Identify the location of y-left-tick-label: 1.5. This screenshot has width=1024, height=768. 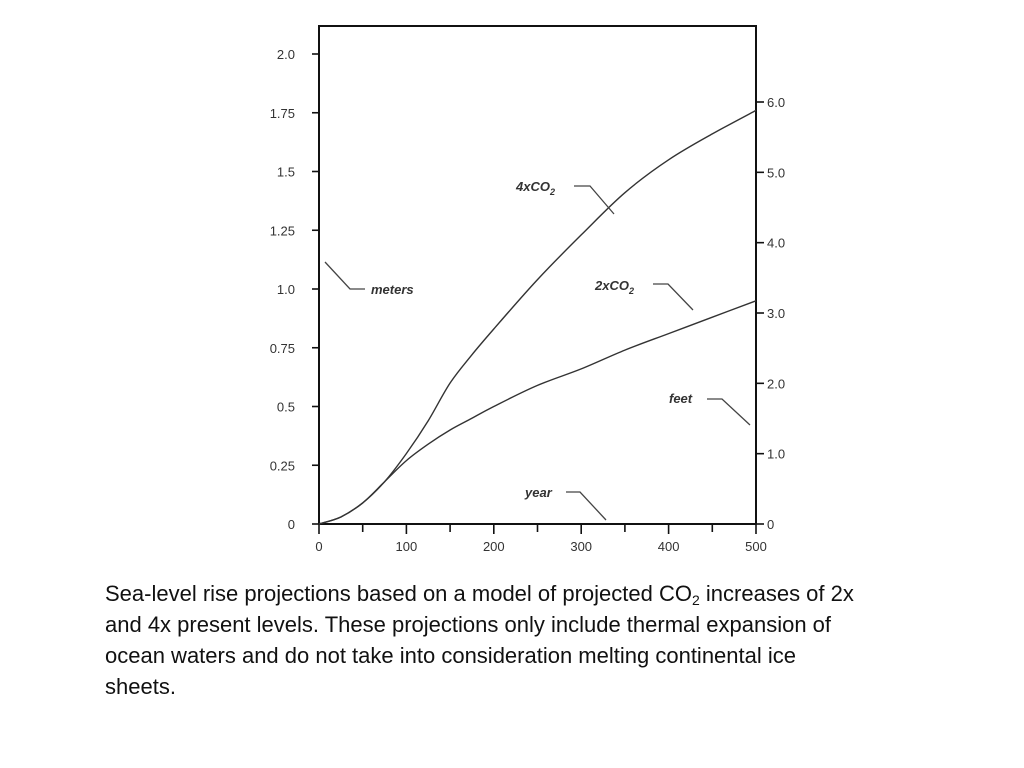
(286, 172).